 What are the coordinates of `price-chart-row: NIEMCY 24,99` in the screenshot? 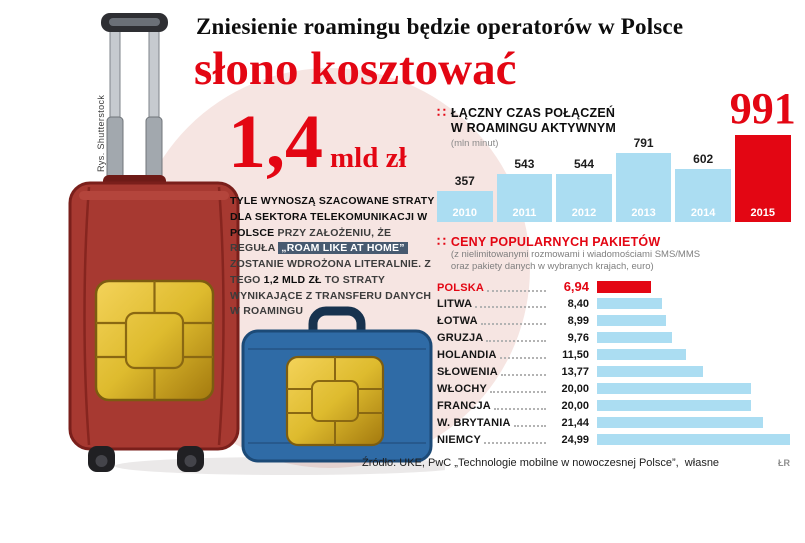 It's located at (613, 439).